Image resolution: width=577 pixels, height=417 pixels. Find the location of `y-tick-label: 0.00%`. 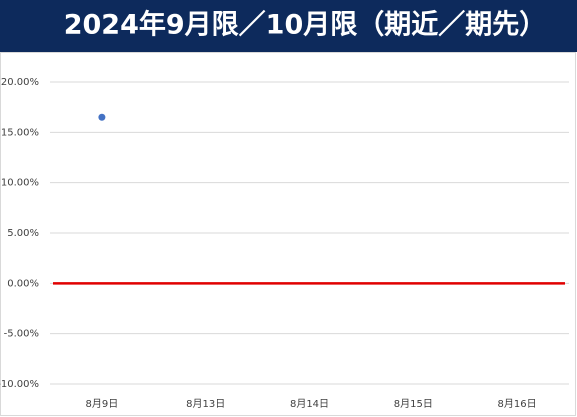

y-tick-label: 0.00% is located at coordinates (23, 283).